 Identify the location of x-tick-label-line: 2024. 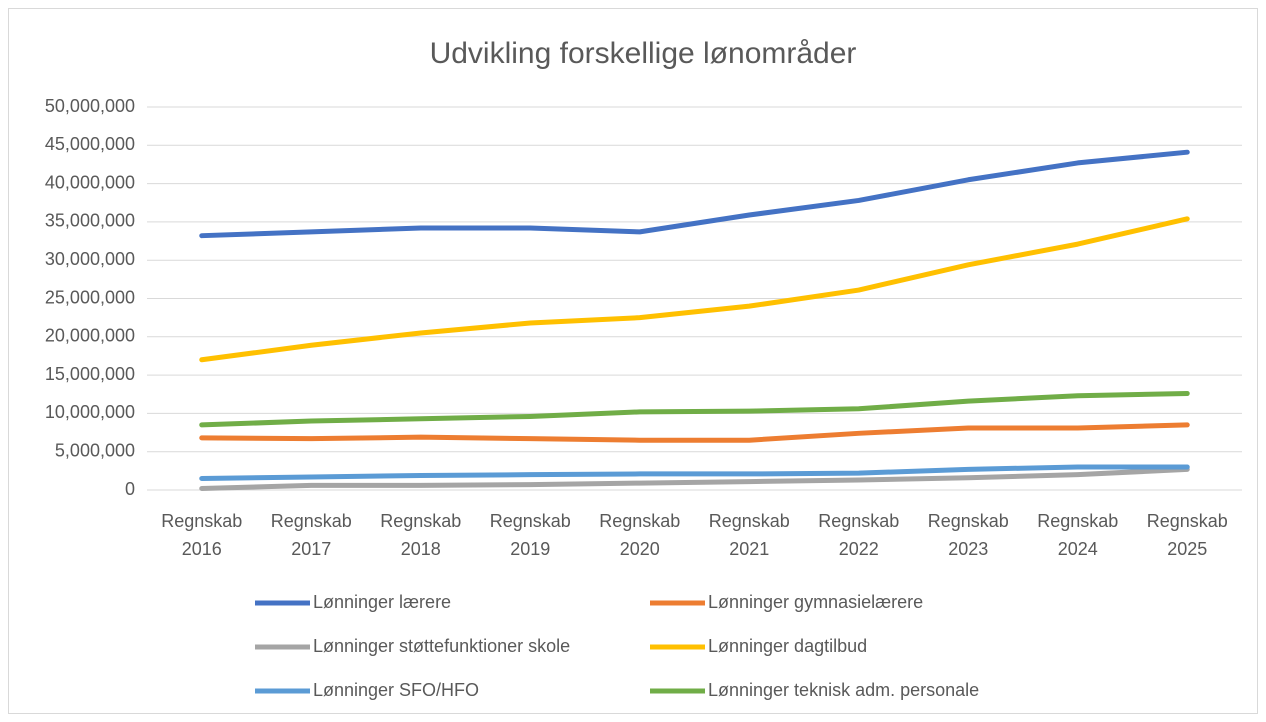
(1078, 549).